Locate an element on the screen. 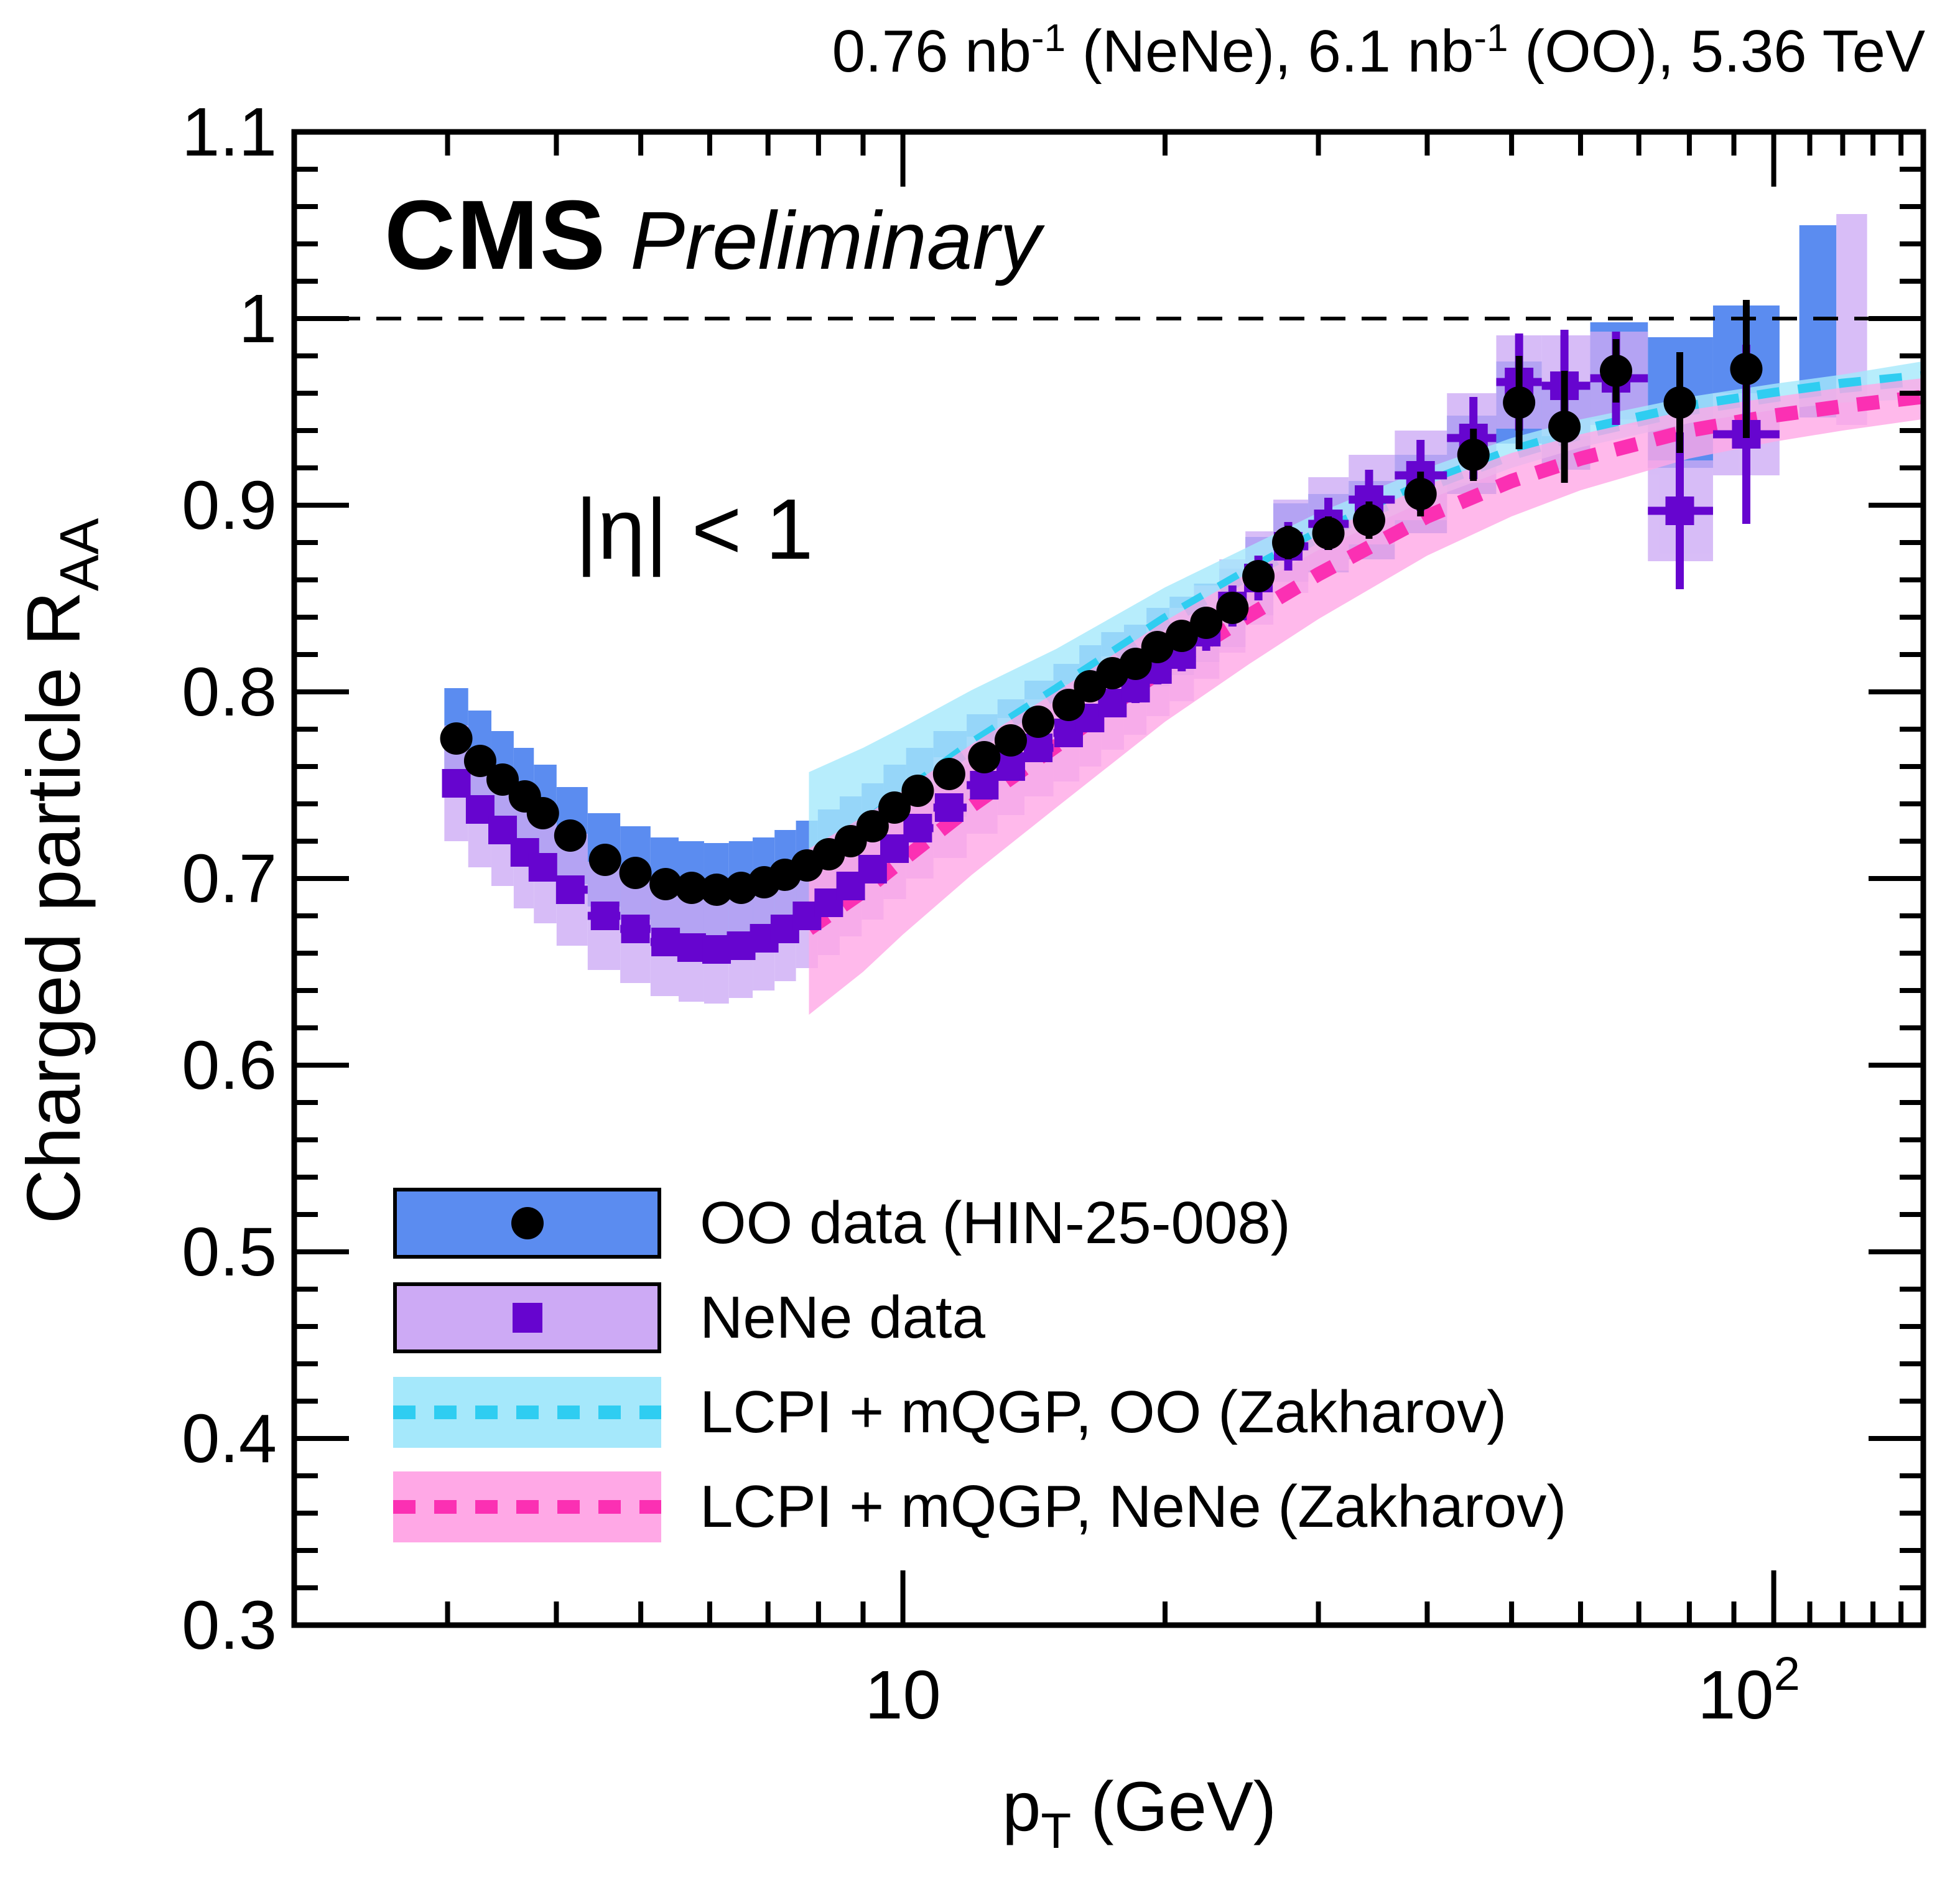 This screenshot has width=1960, height=1902. magenta-dash-icon is located at coordinates (527, 1506).